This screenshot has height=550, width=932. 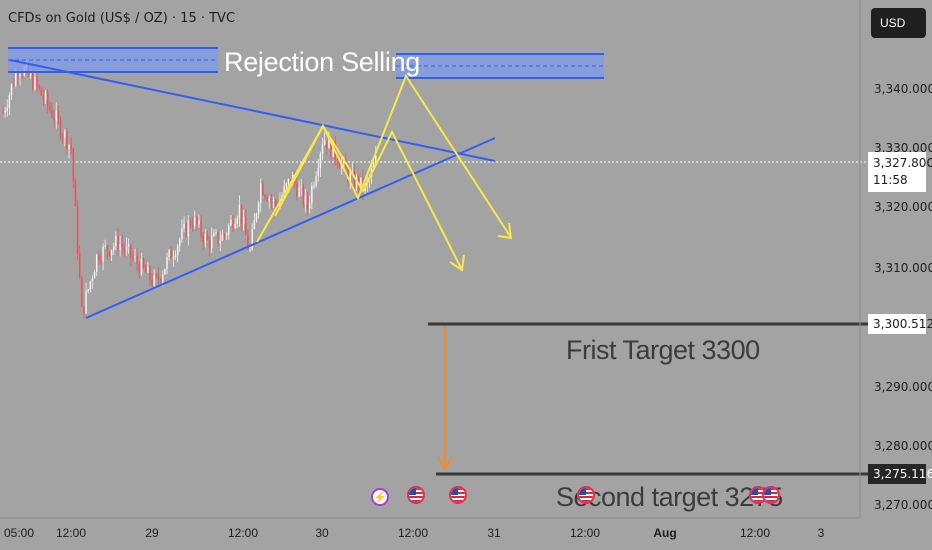 I want to click on time-tick: 30, so click(x=322, y=533).